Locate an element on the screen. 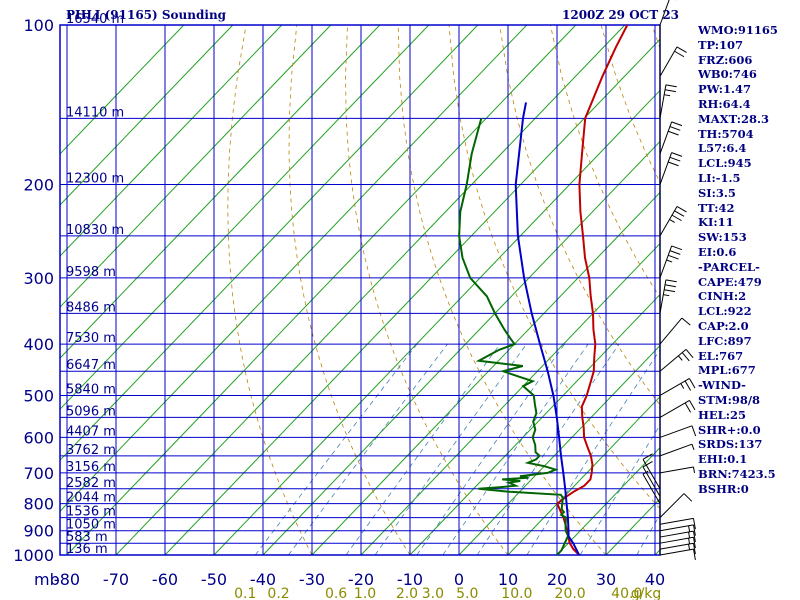 The image size is (800, 600). index-item: SHR+:0.0 is located at coordinates (729, 429).